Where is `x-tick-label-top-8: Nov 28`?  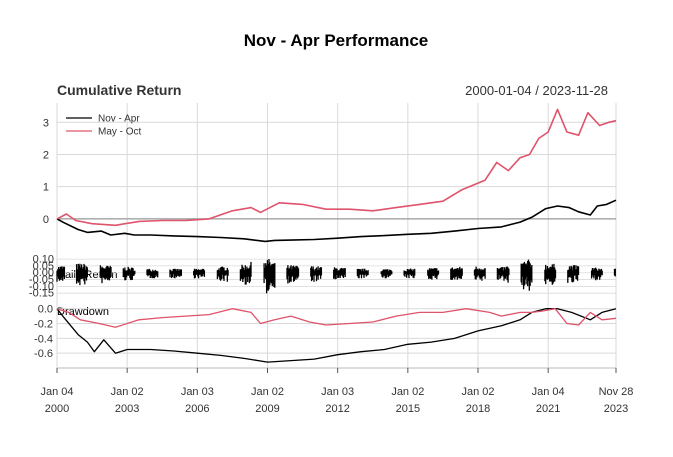
x-tick-label-top-8: Nov 28 is located at coordinates (616, 392).